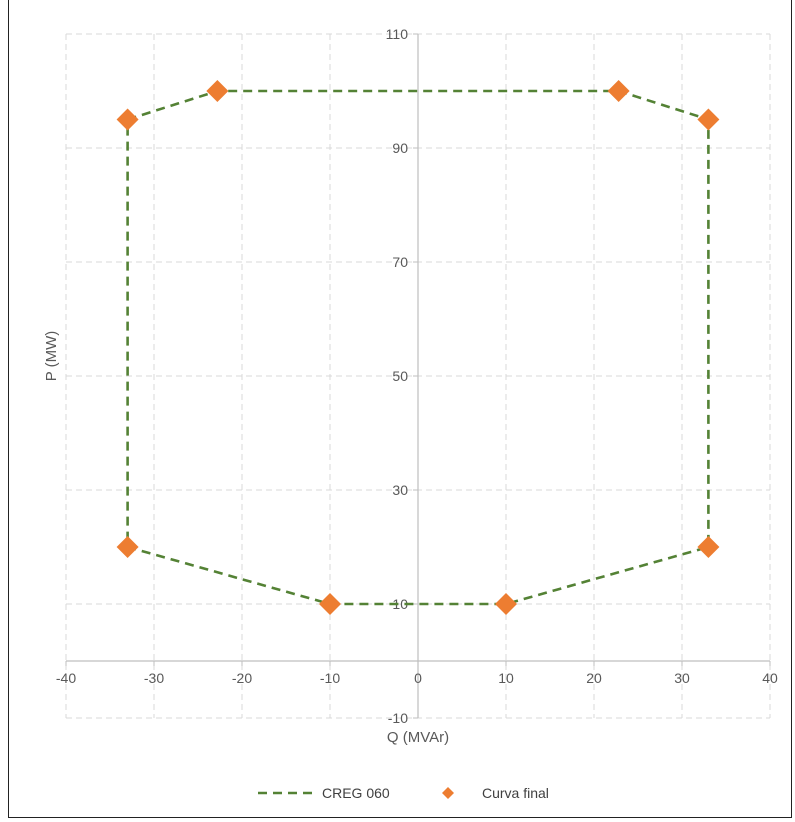  I want to click on x-tick-label: -30, so click(154, 678).